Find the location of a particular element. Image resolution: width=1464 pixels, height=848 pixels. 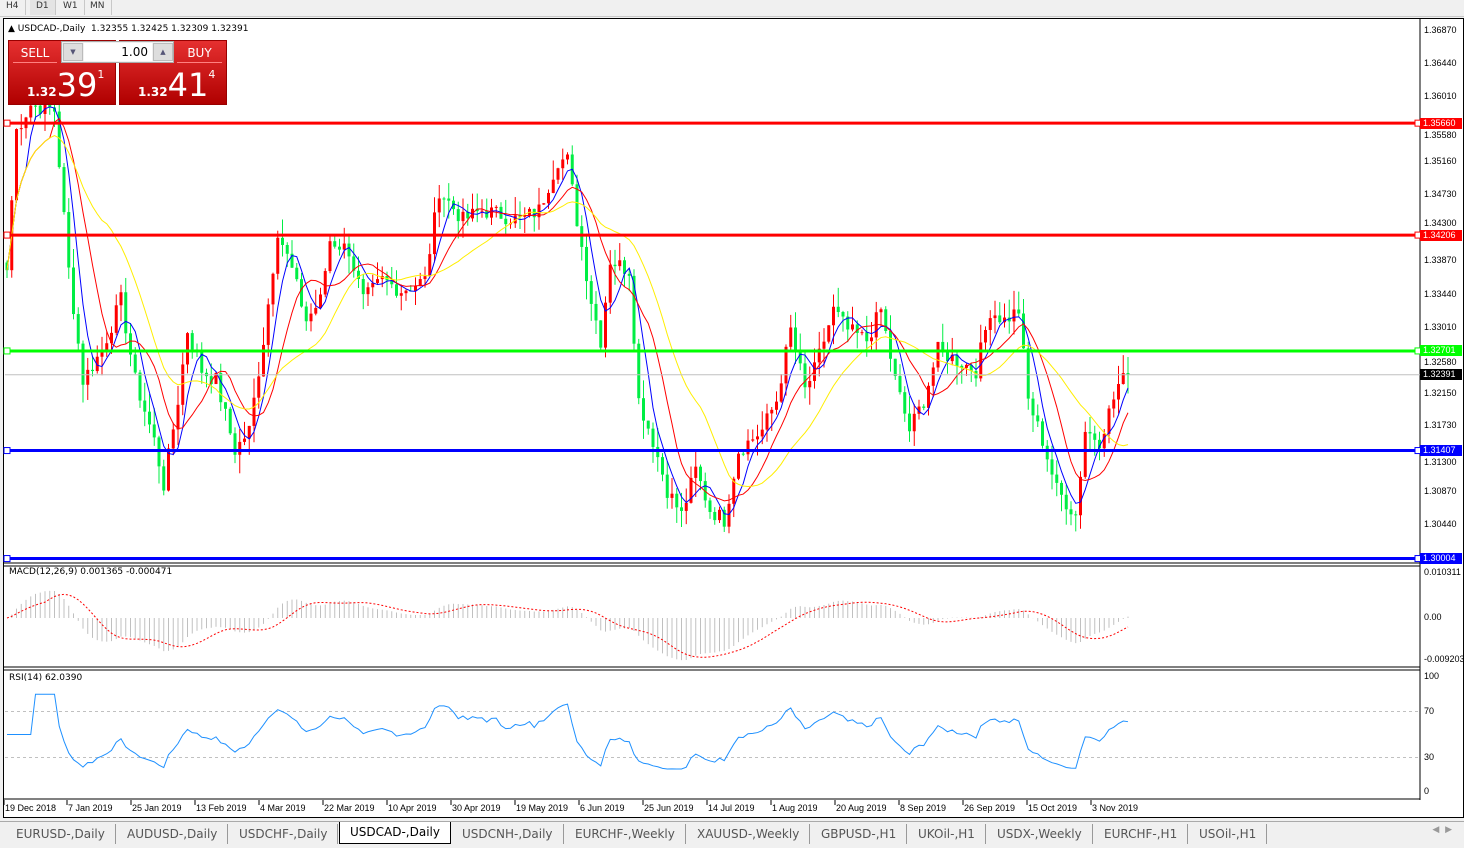

timeframe-mn: MN is located at coordinates (98, 7).